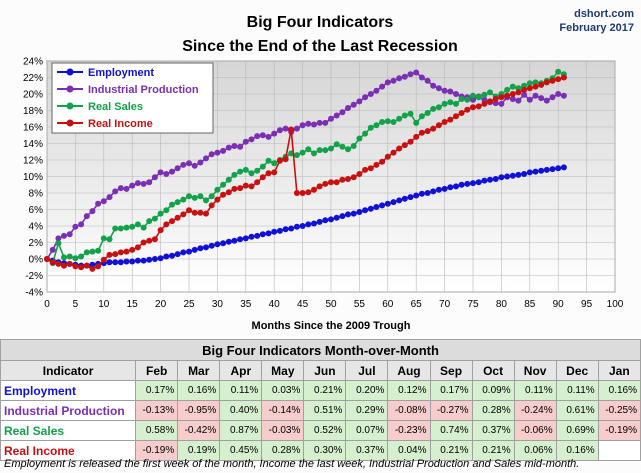 The width and height of the screenshot is (641, 473). I want to click on x-axis-label: Months Since the 2009 Trough, so click(331, 326).